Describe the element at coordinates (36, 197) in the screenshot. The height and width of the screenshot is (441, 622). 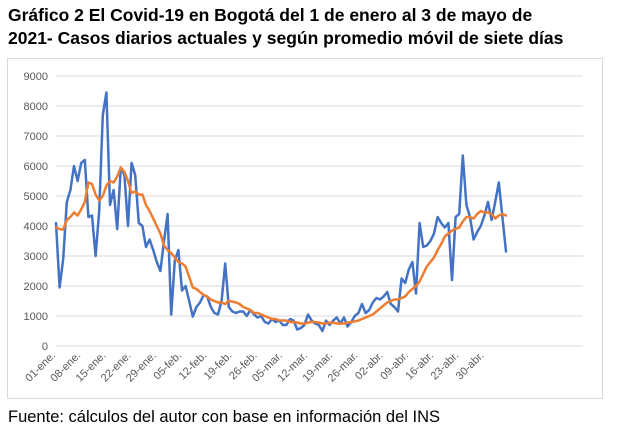
I see `y-tick-label: 5000` at that location.